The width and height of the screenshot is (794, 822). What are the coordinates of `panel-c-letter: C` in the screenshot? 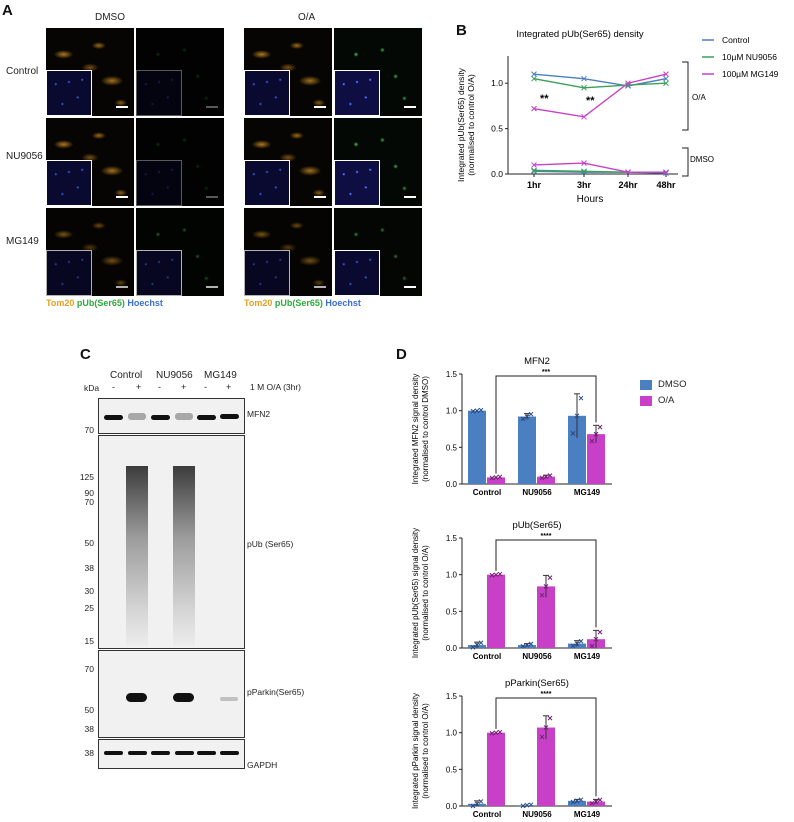 It's located at (85, 354).